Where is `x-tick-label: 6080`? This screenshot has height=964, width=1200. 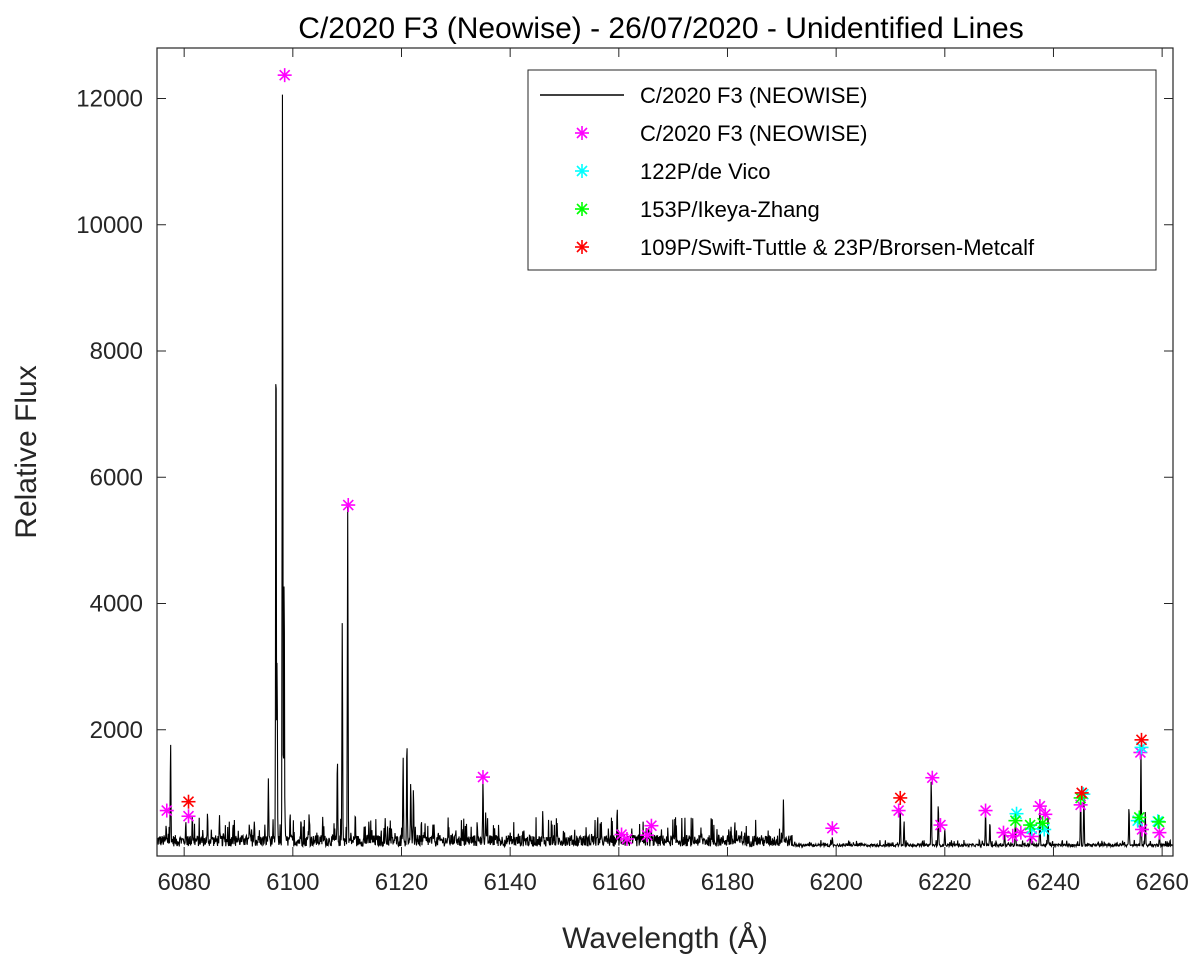
x-tick-label: 6080 is located at coordinates (183, 882).